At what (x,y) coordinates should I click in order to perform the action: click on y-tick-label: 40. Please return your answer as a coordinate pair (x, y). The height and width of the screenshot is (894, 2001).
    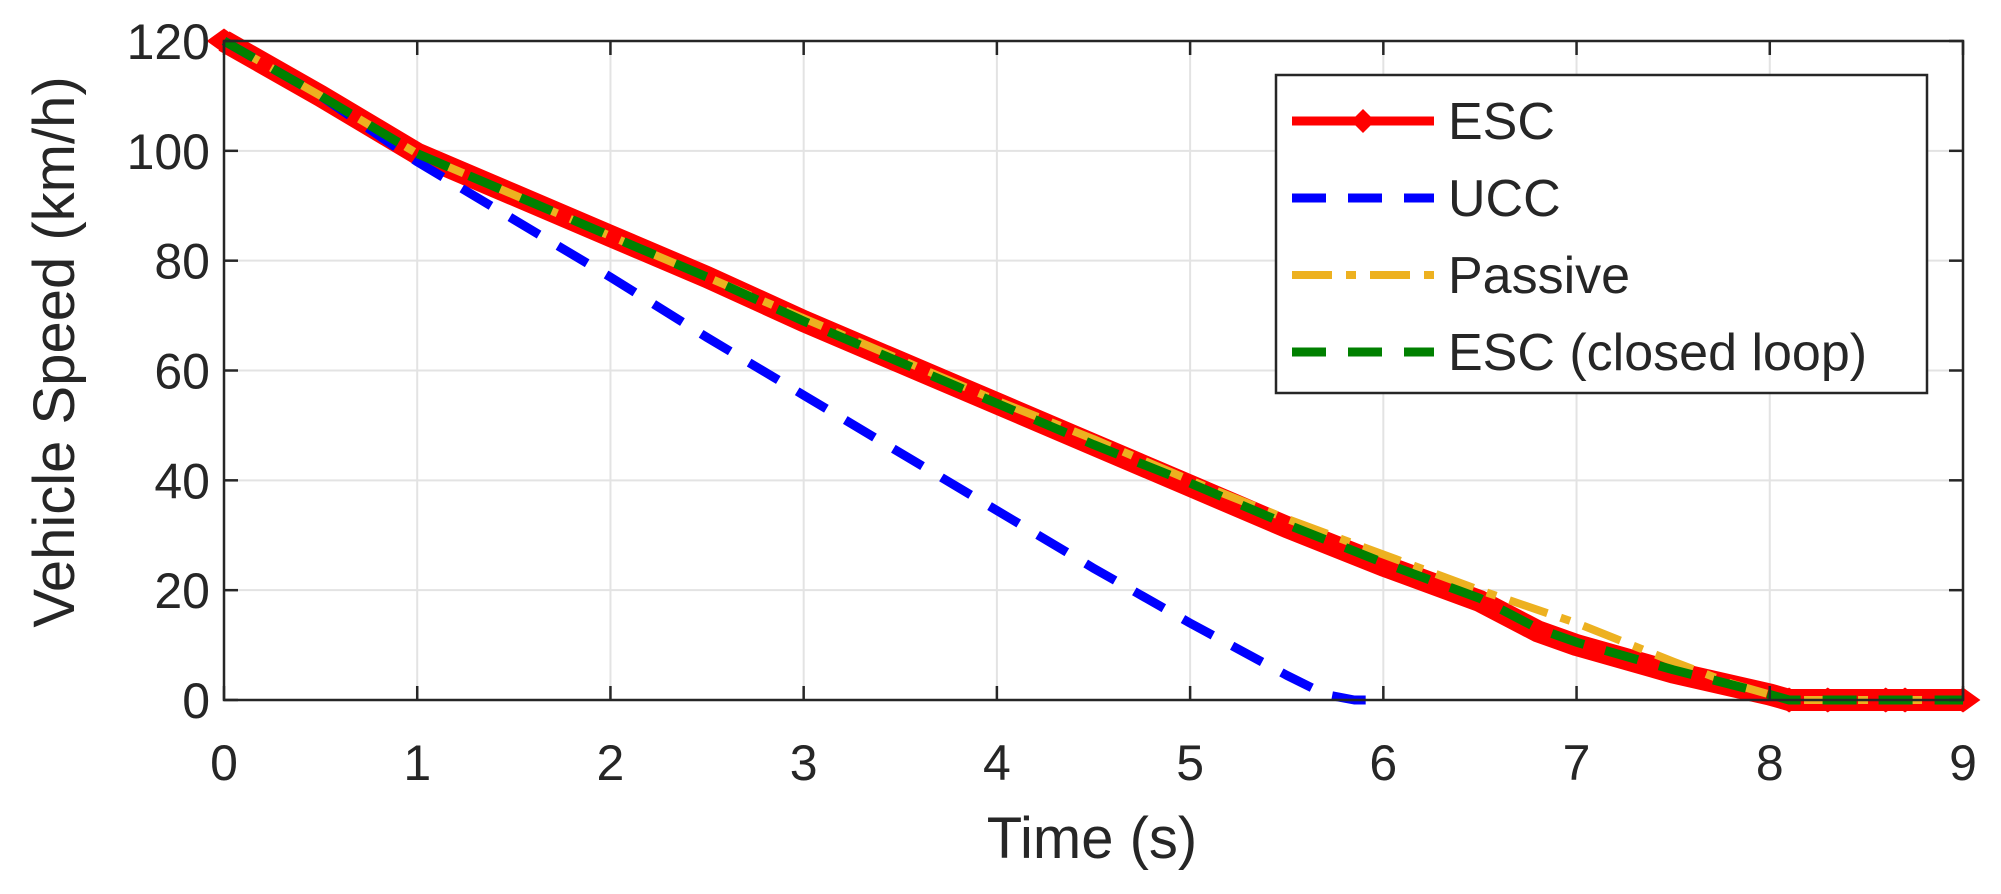
    Looking at the image, I should click on (182, 481).